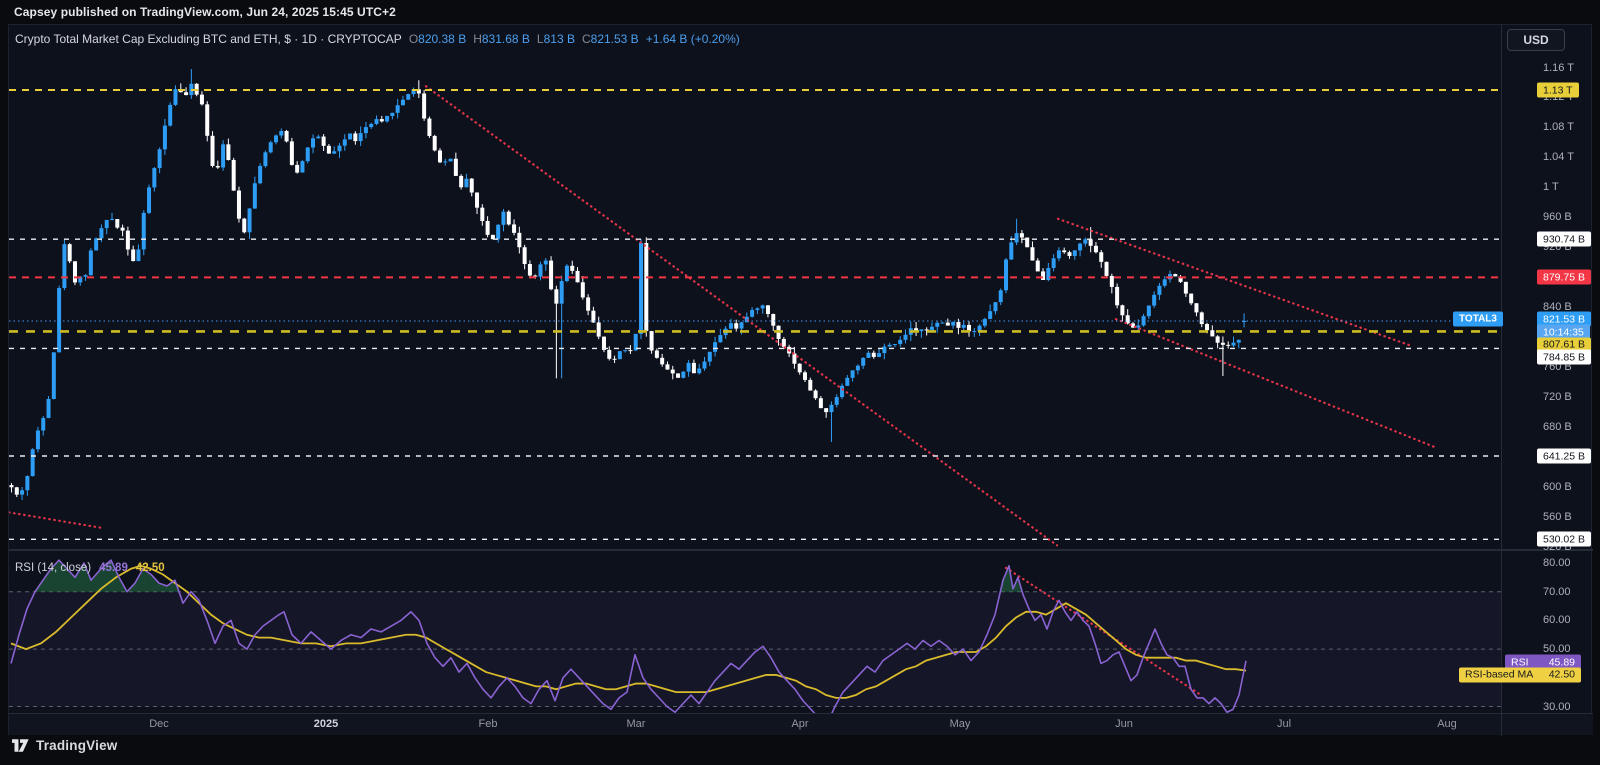 This screenshot has height=765, width=1600. I want to click on time-tick: Feb, so click(488, 724).